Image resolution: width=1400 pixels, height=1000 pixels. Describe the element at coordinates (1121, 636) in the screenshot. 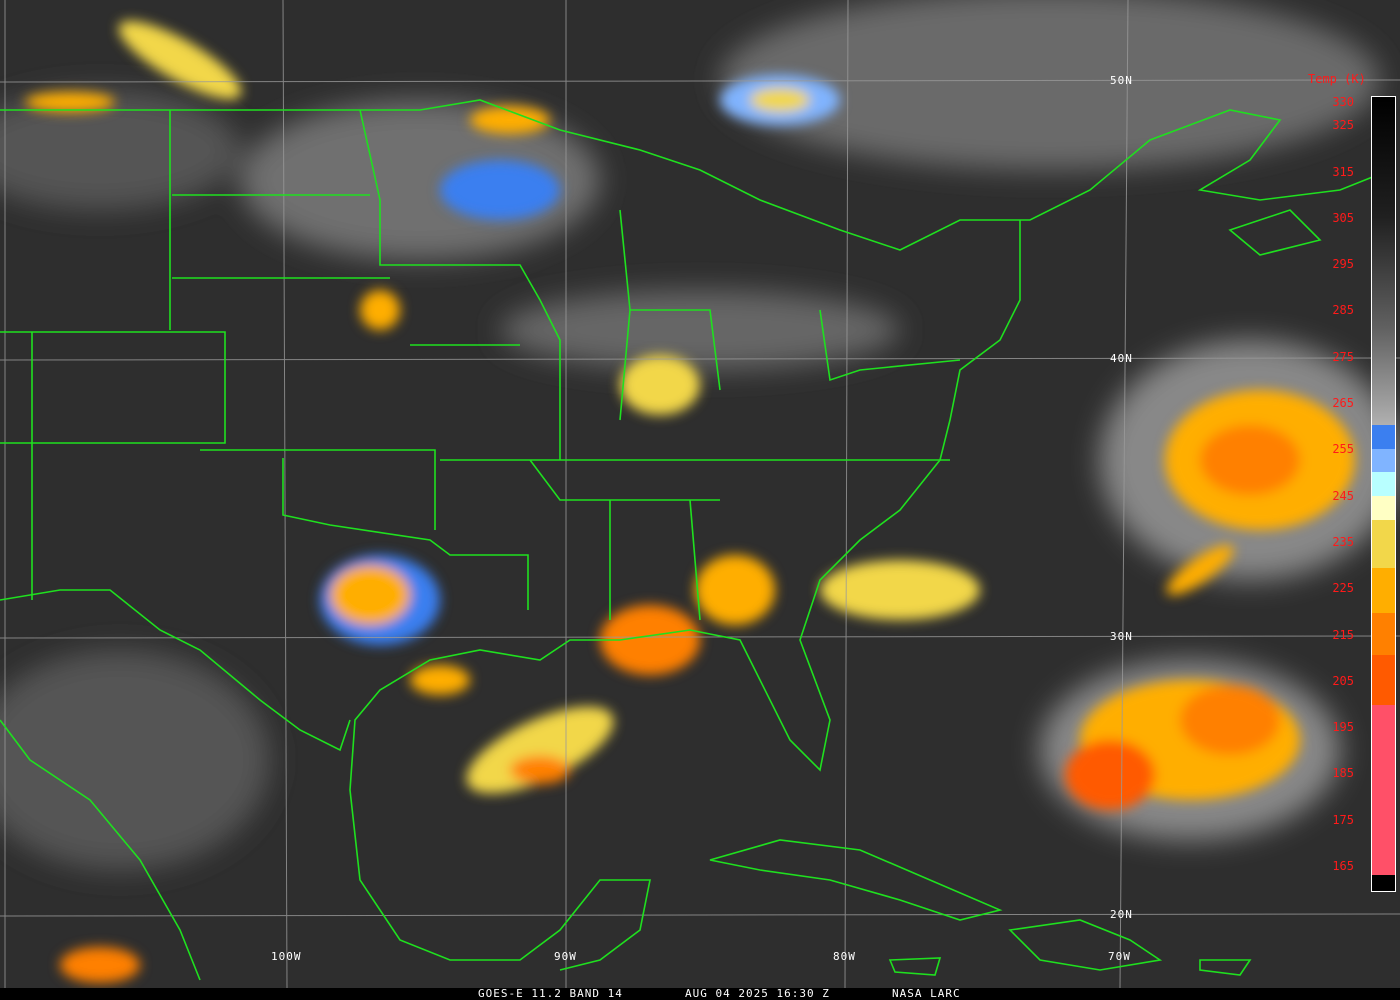

I see `lat-label-30n: 30N` at that location.